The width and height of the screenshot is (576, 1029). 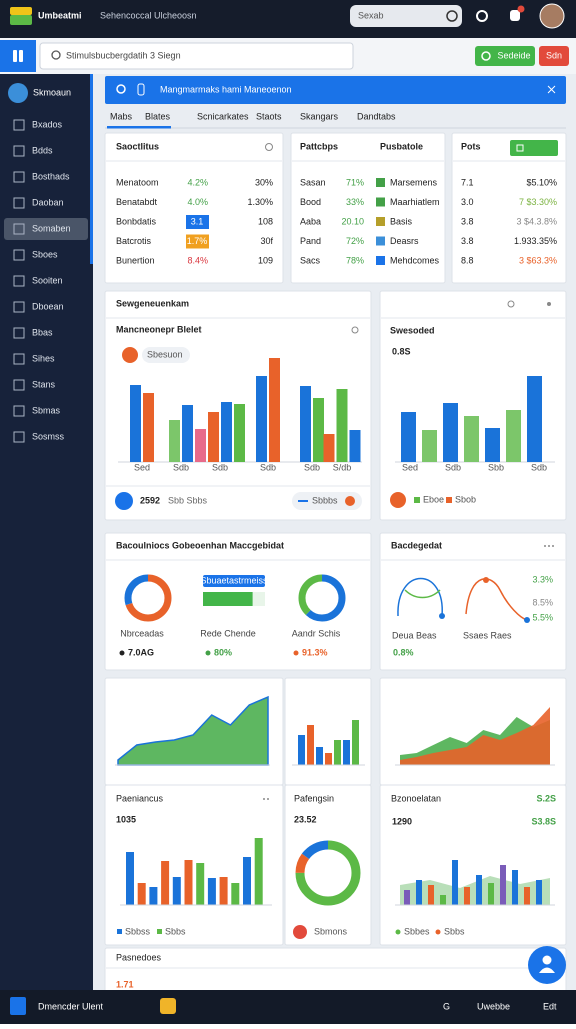 What do you see at coordinates (446, 1006) in the screenshot?
I see `status-label: G` at bounding box center [446, 1006].